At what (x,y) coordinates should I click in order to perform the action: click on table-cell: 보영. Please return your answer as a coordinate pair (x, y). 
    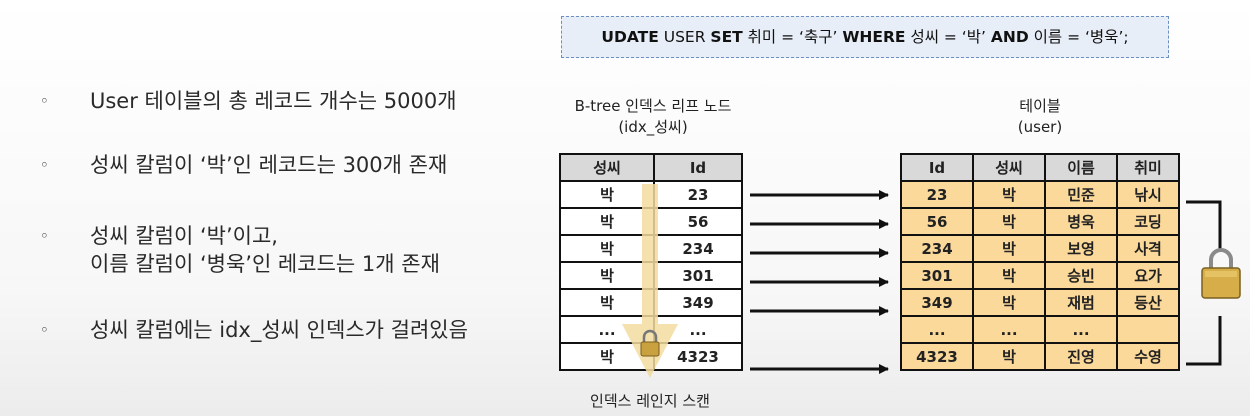
    Looking at the image, I should click on (1081, 248).